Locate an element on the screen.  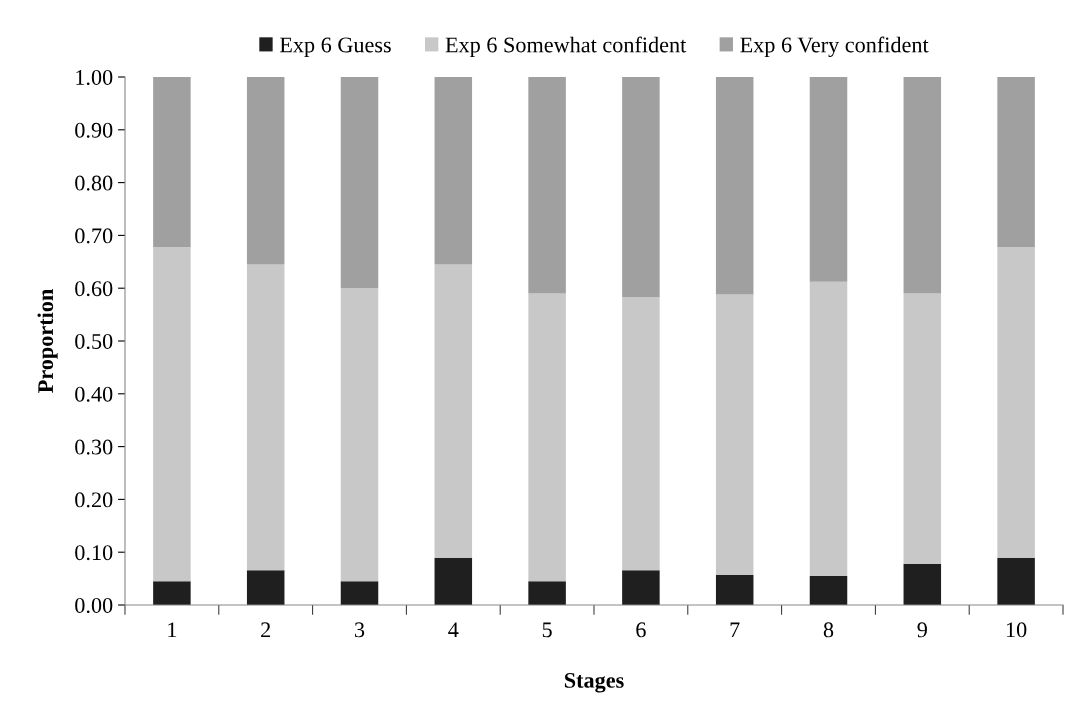
y-tick-label: 0.90 is located at coordinates (94, 130).